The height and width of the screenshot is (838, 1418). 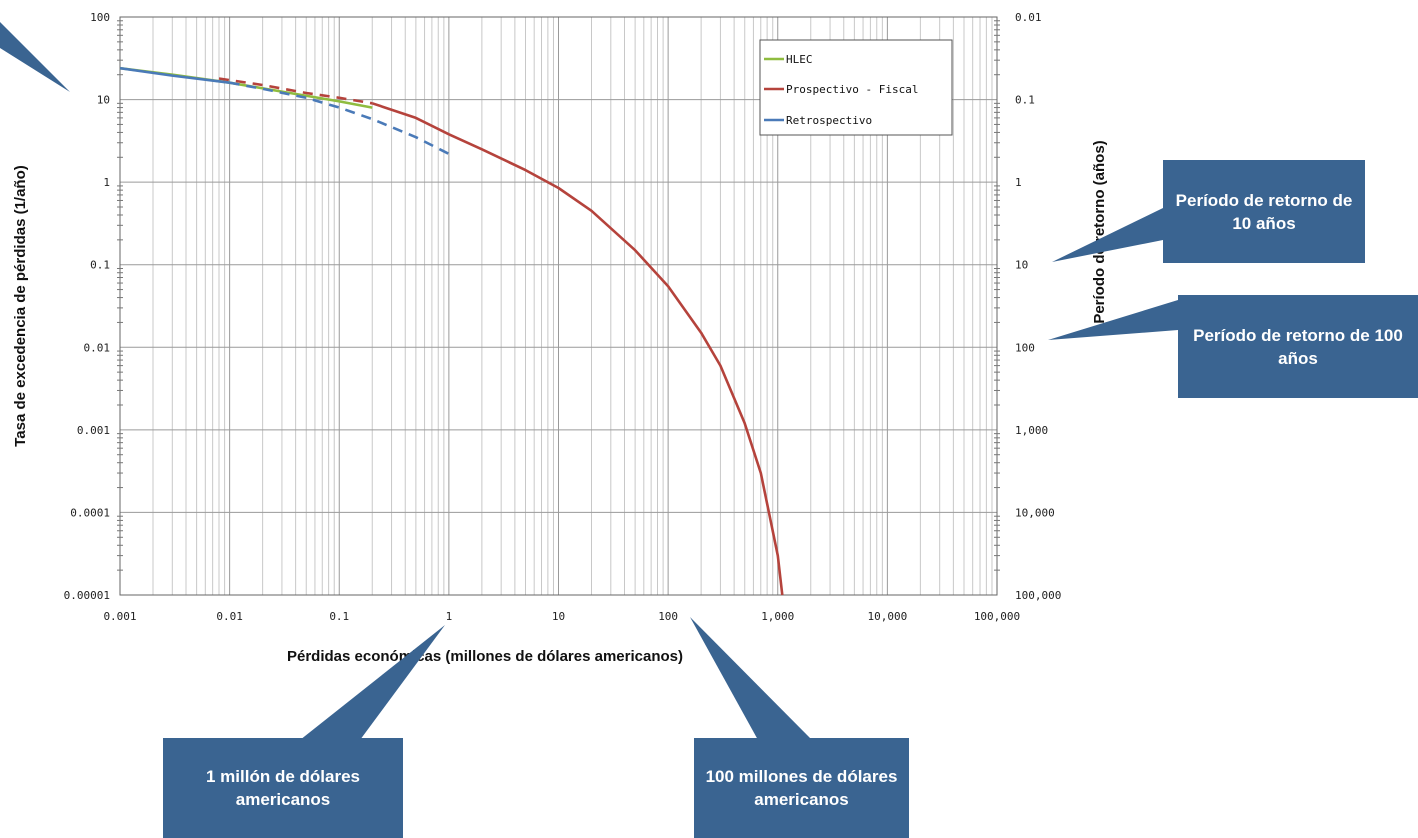 I want to click on callout-return-period-100: Período de retorno de 100 años, so click(x=1298, y=346).